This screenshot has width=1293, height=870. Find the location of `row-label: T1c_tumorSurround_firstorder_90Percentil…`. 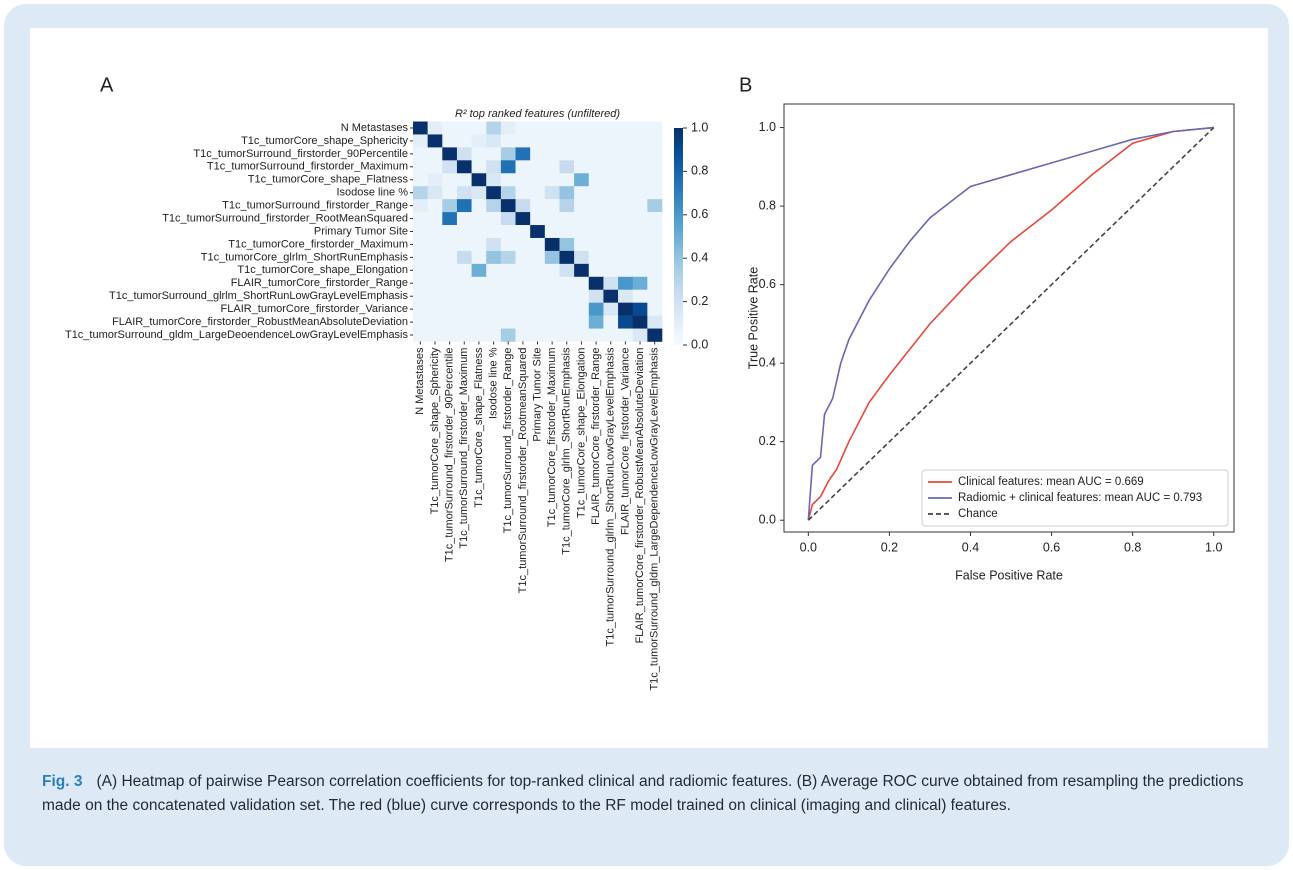

row-label: T1c_tumorSurround_firstorder_90Percentil… is located at coordinates (300, 154).